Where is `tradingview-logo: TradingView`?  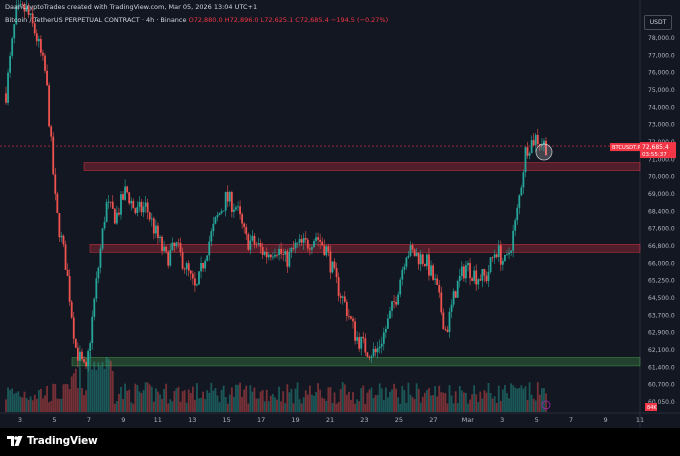
tradingview-logo: TradingView is located at coordinates (52, 441).